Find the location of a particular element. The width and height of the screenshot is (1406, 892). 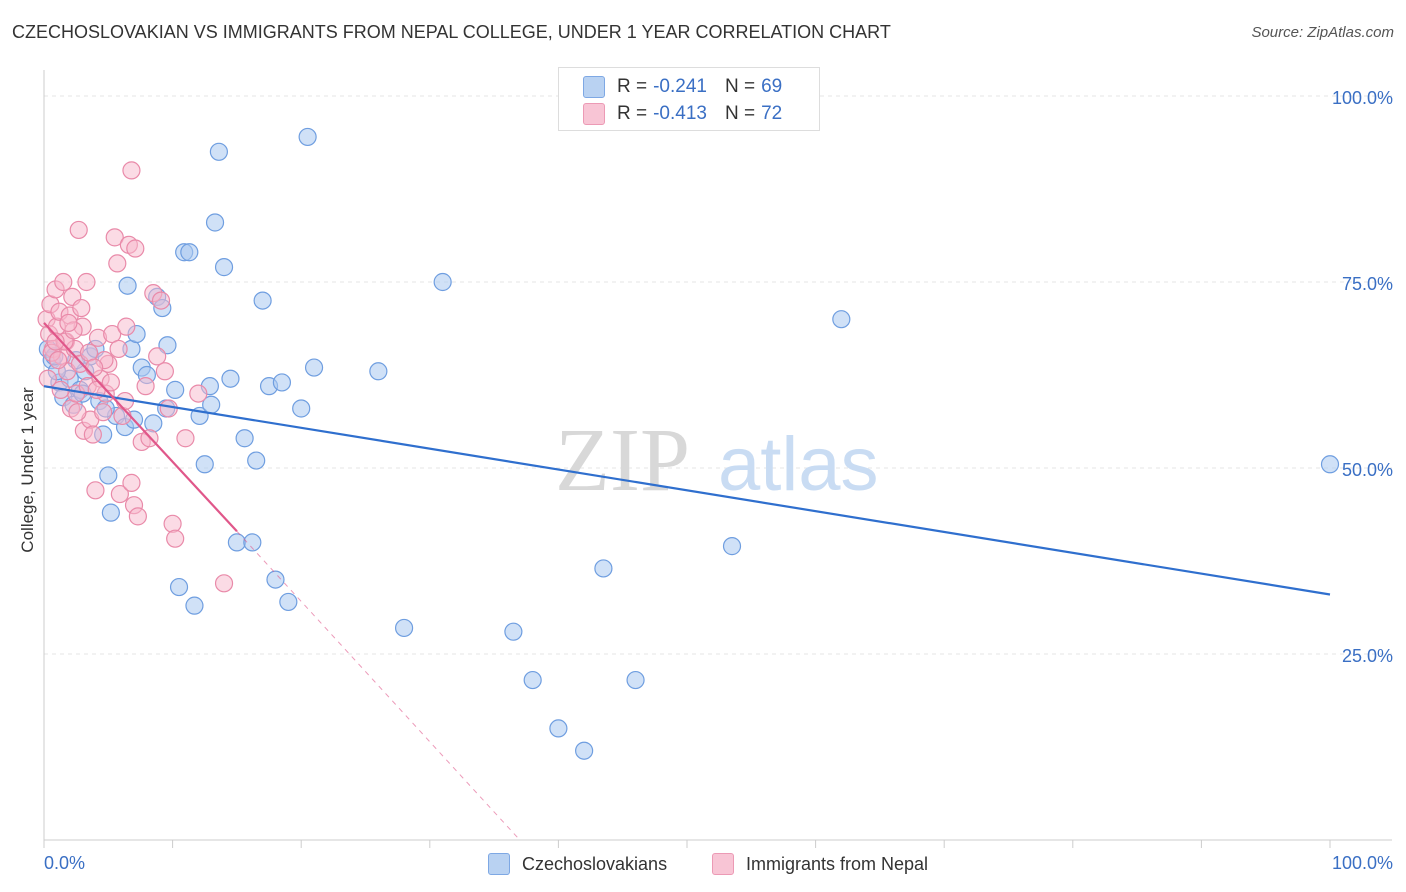

n-value: 69 is located at coordinates (772, 86).